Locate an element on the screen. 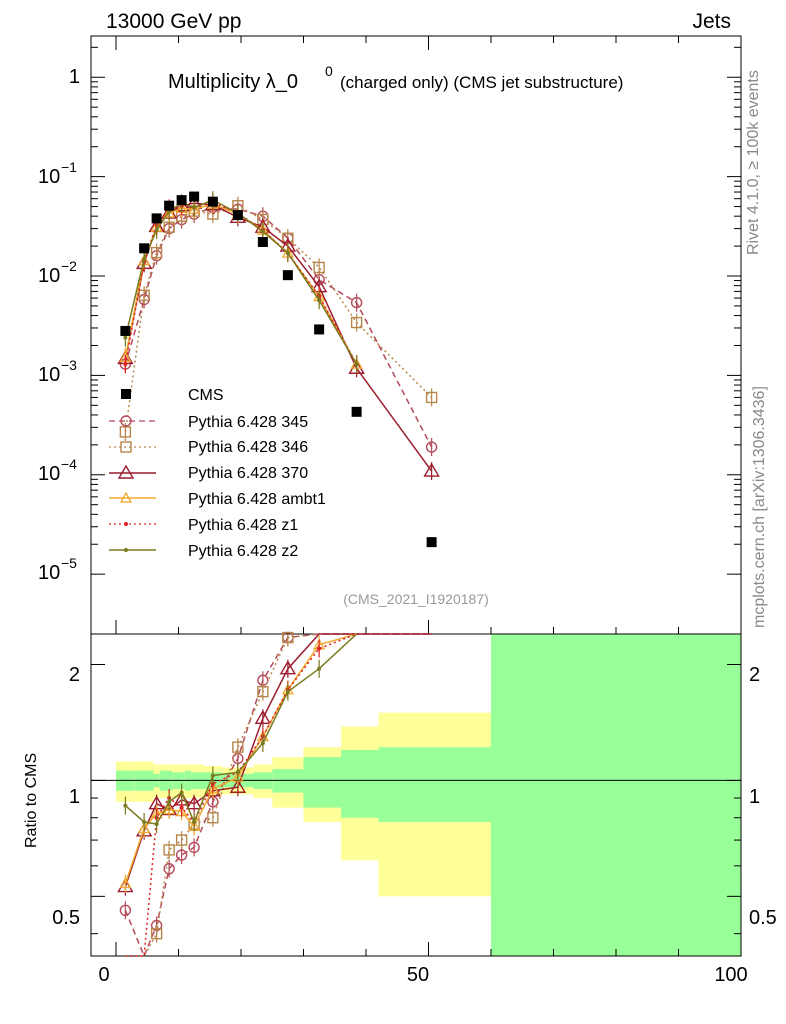  rivet-version-label: Rivet 4.1.0, ≥ 100k events is located at coordinates (753, 162).